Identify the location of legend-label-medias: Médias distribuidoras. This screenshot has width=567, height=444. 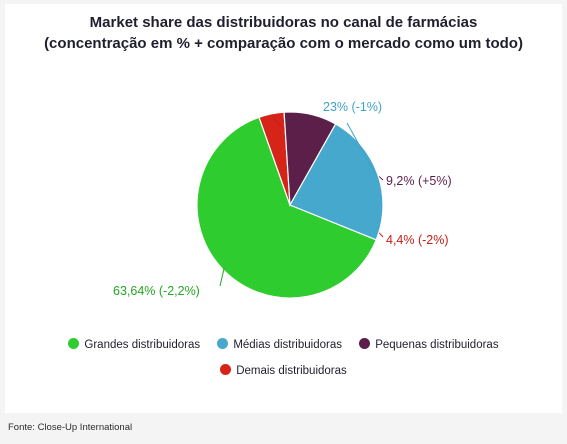
(287, 345).